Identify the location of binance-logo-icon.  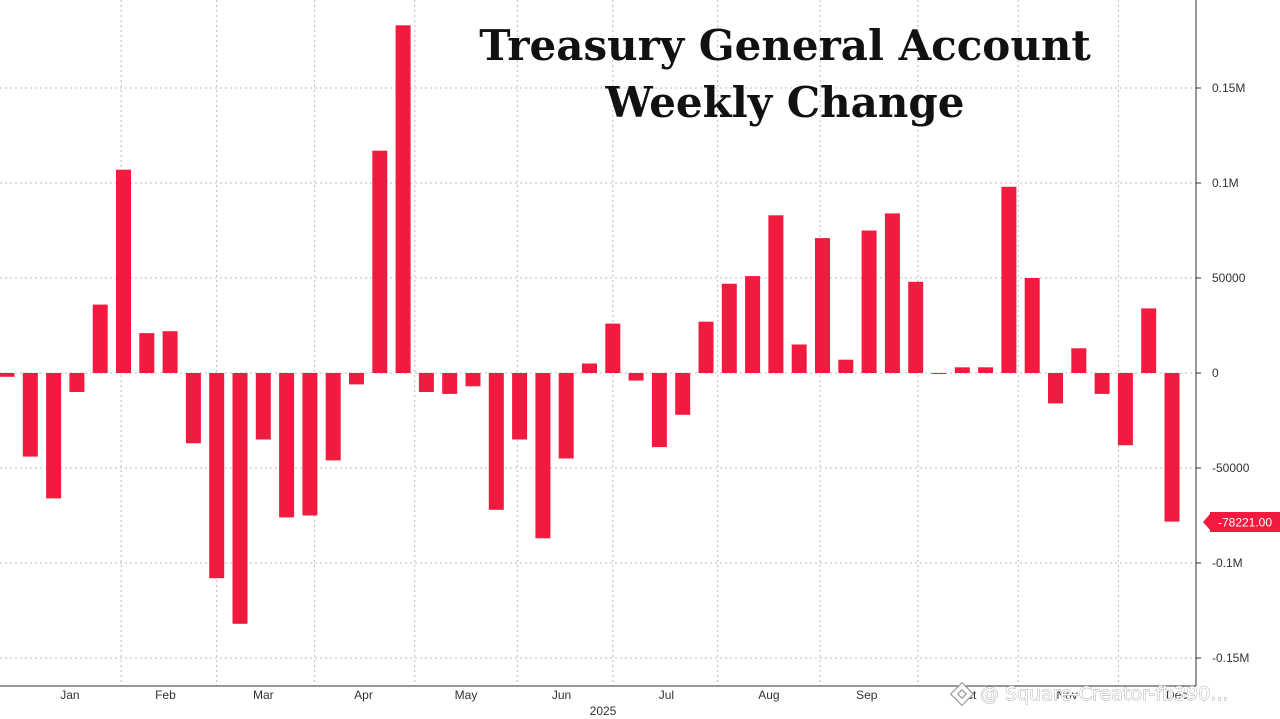
(962, 694).